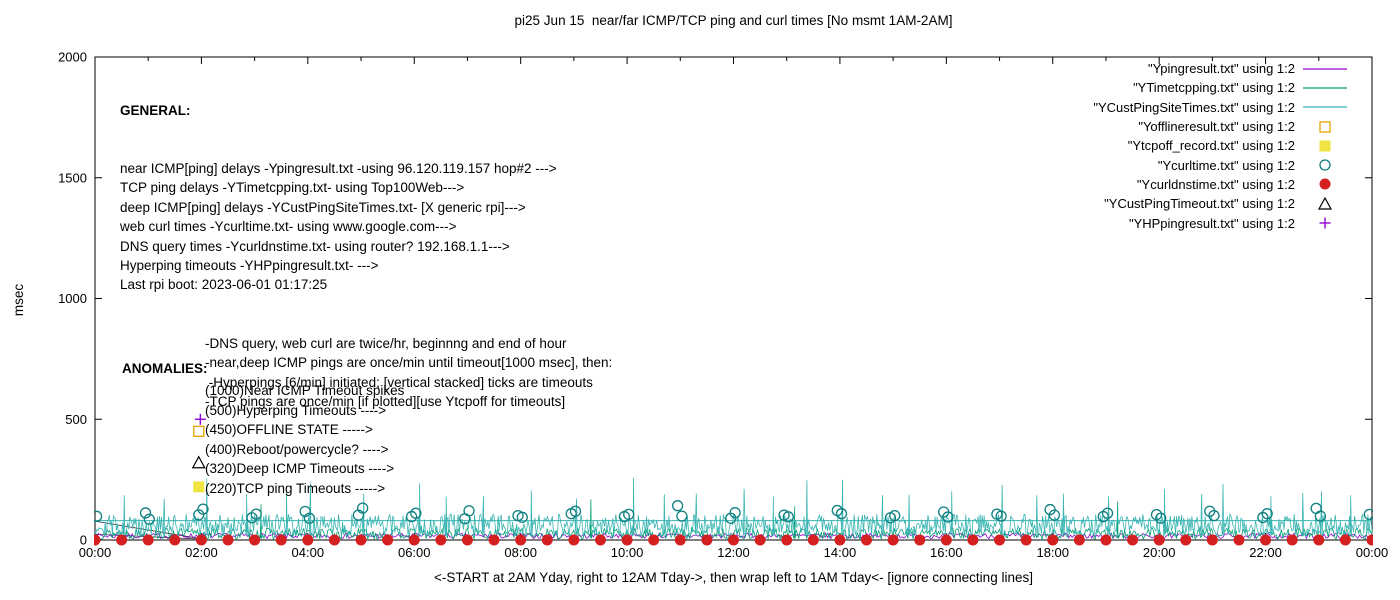 The image size is (1400, 600). Describe the element at coordinates (1194, 107) in the screenshot. I see `legend-label: "YCustPingSiteTimes.txt" using 1:2` at that location.